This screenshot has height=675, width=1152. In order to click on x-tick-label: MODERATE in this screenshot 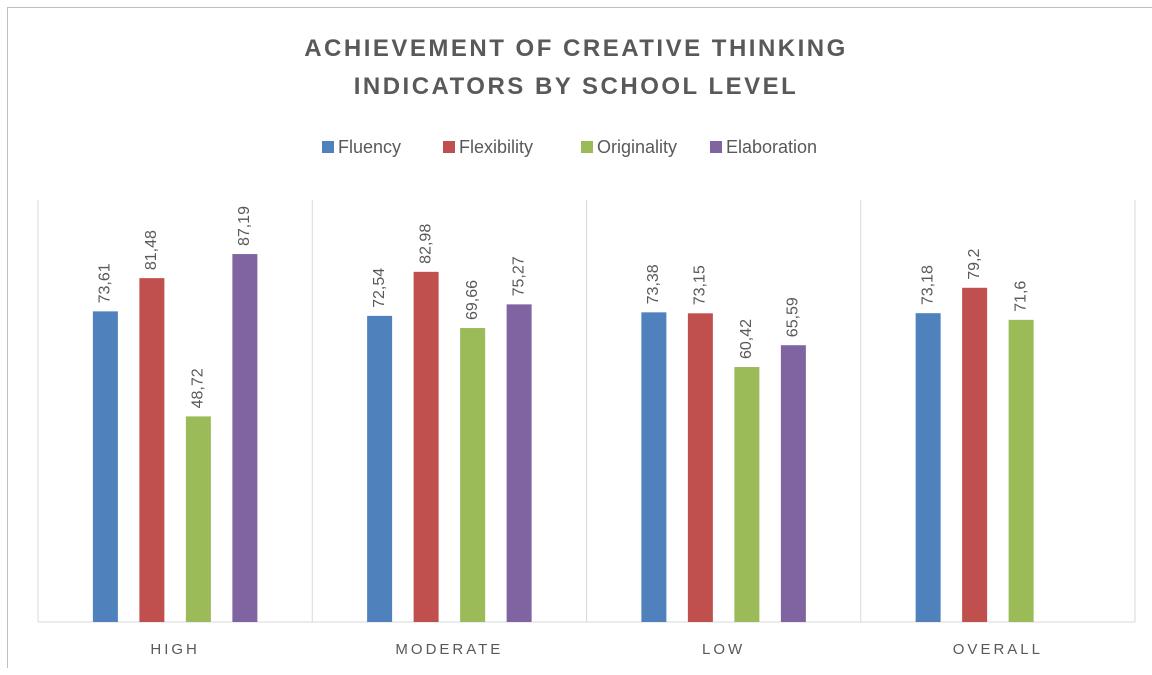, I will do `click(449, 649)`.